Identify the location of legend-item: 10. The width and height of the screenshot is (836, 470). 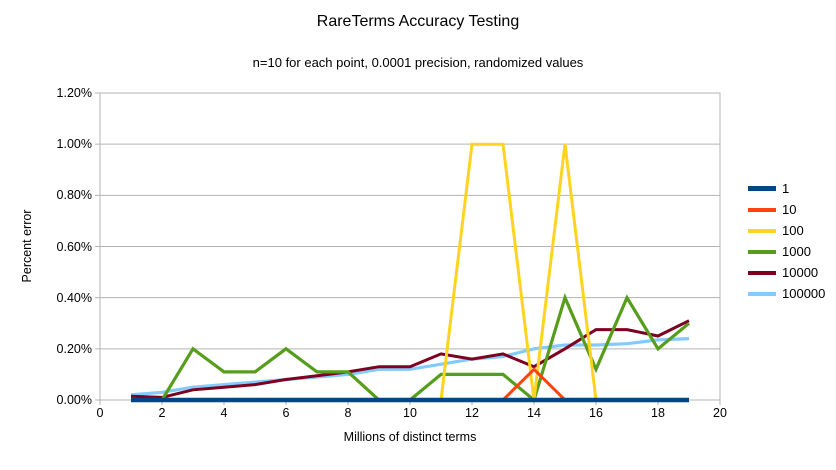
(786, 209).